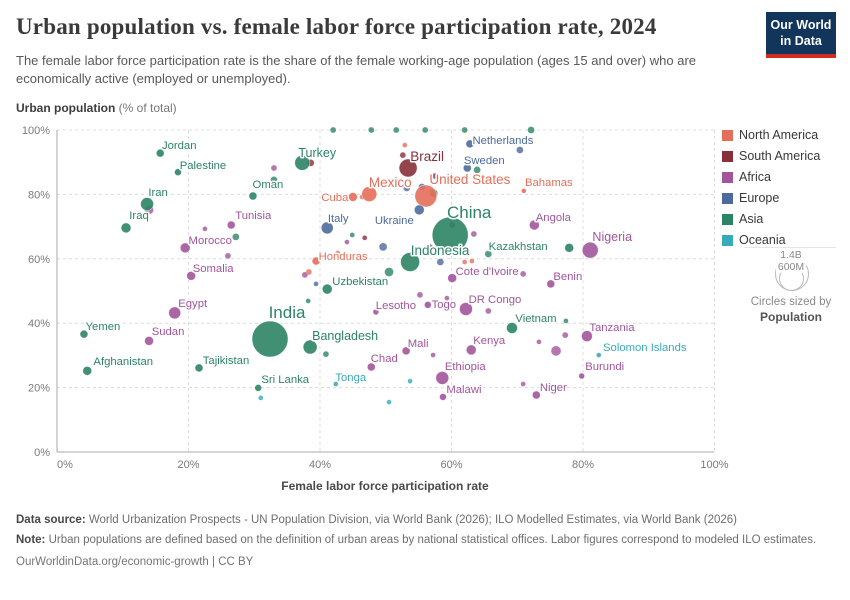 This screenshot has width=850, height=600. I want to click on dot-tunisia, so click(231, 225).